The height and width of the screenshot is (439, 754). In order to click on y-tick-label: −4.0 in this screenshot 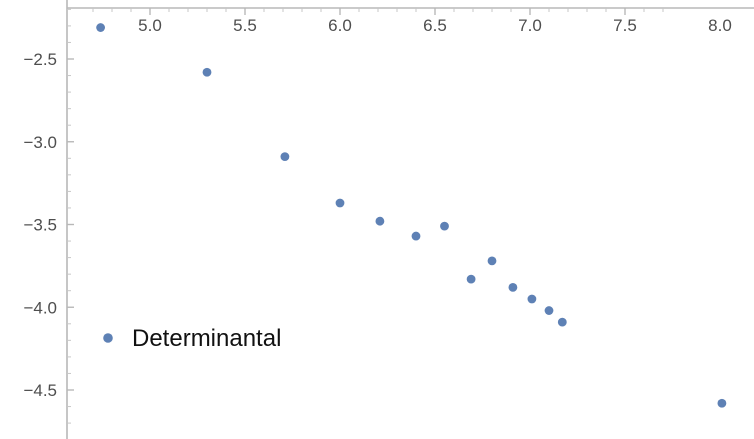, I will do `click(40, 307)`.